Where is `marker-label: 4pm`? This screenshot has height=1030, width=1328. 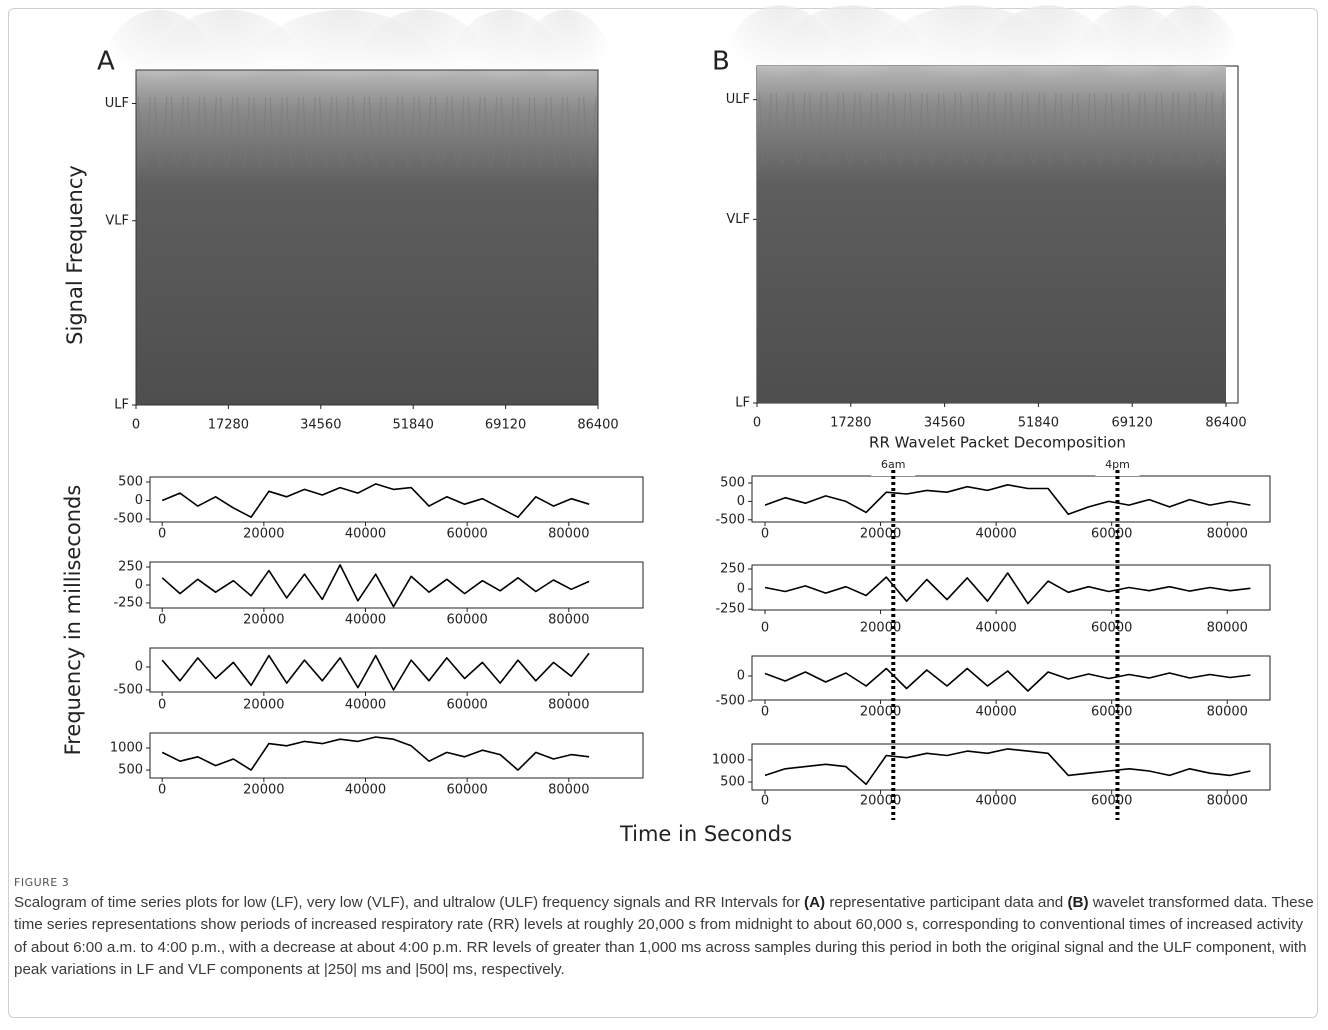 marker-label: 4pm is located at coordinates (1117, 464).